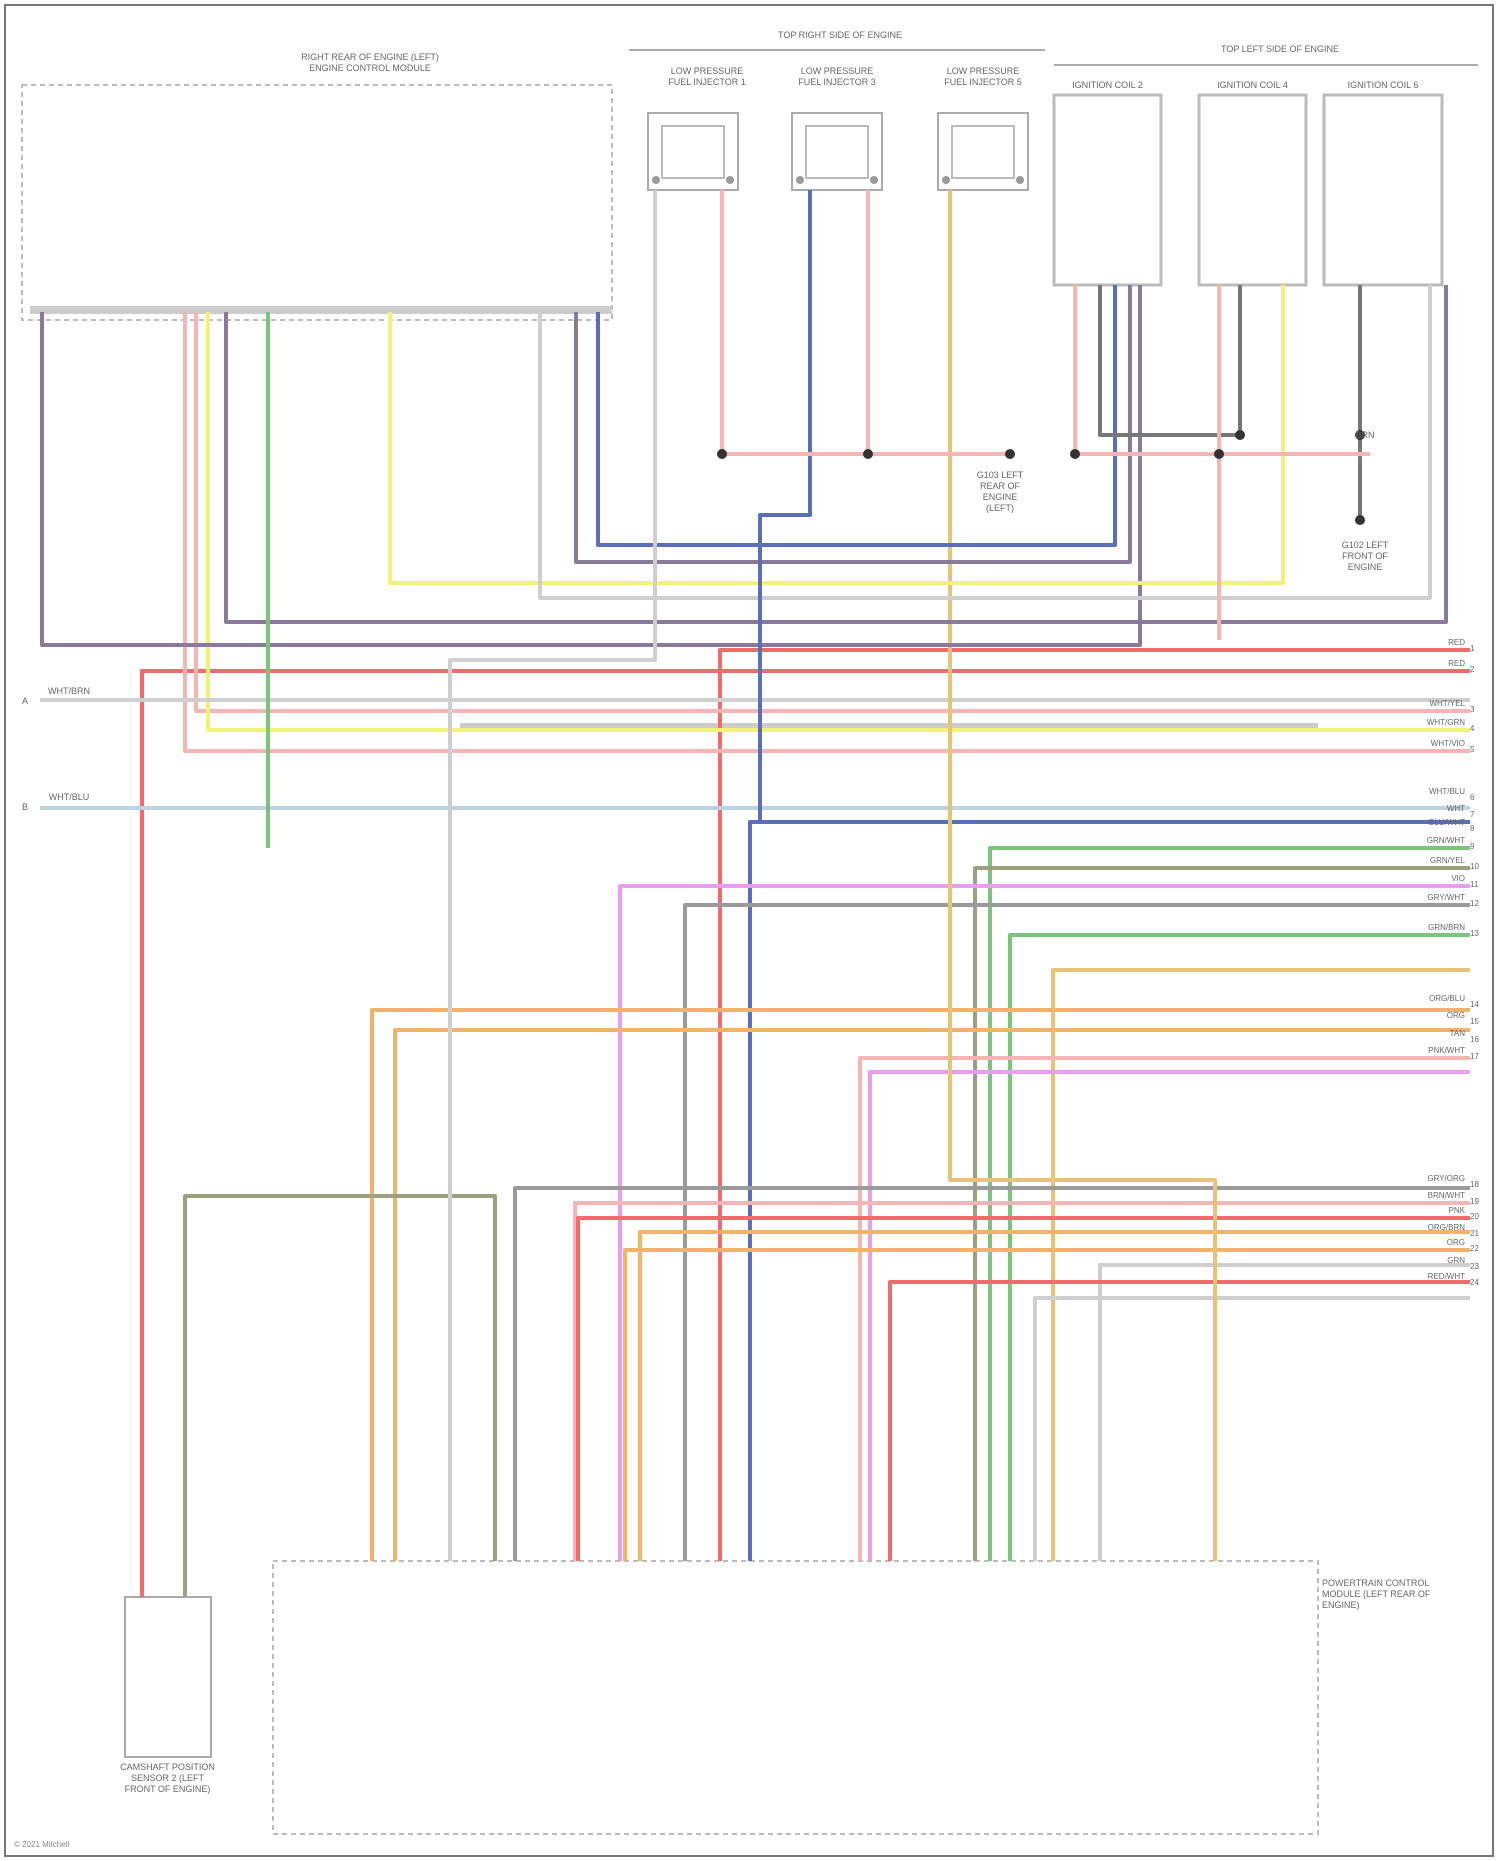 Image resolution: width=1500 pixels, height=1861 pixels. Describe the element at coordinates (317, 202) in the screenshot. I see `ecm-box` at that location.